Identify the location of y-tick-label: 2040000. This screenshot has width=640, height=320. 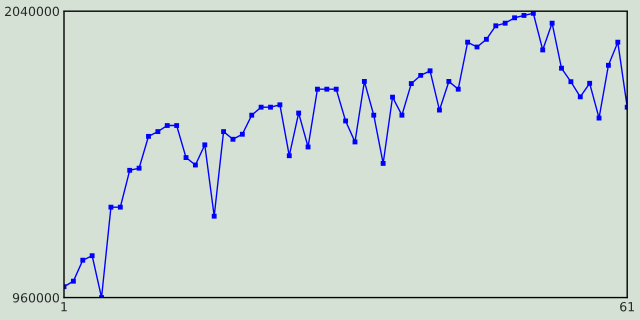
(32, 11).